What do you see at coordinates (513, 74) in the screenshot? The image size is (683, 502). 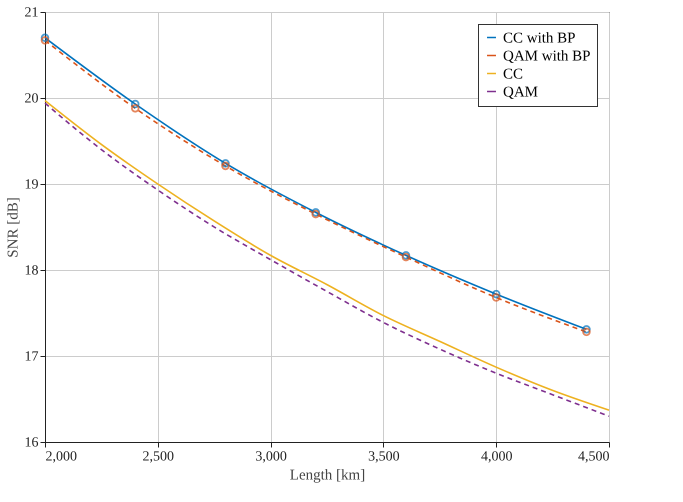 I see `legend-label: CC` at bounding box center [513, 74].